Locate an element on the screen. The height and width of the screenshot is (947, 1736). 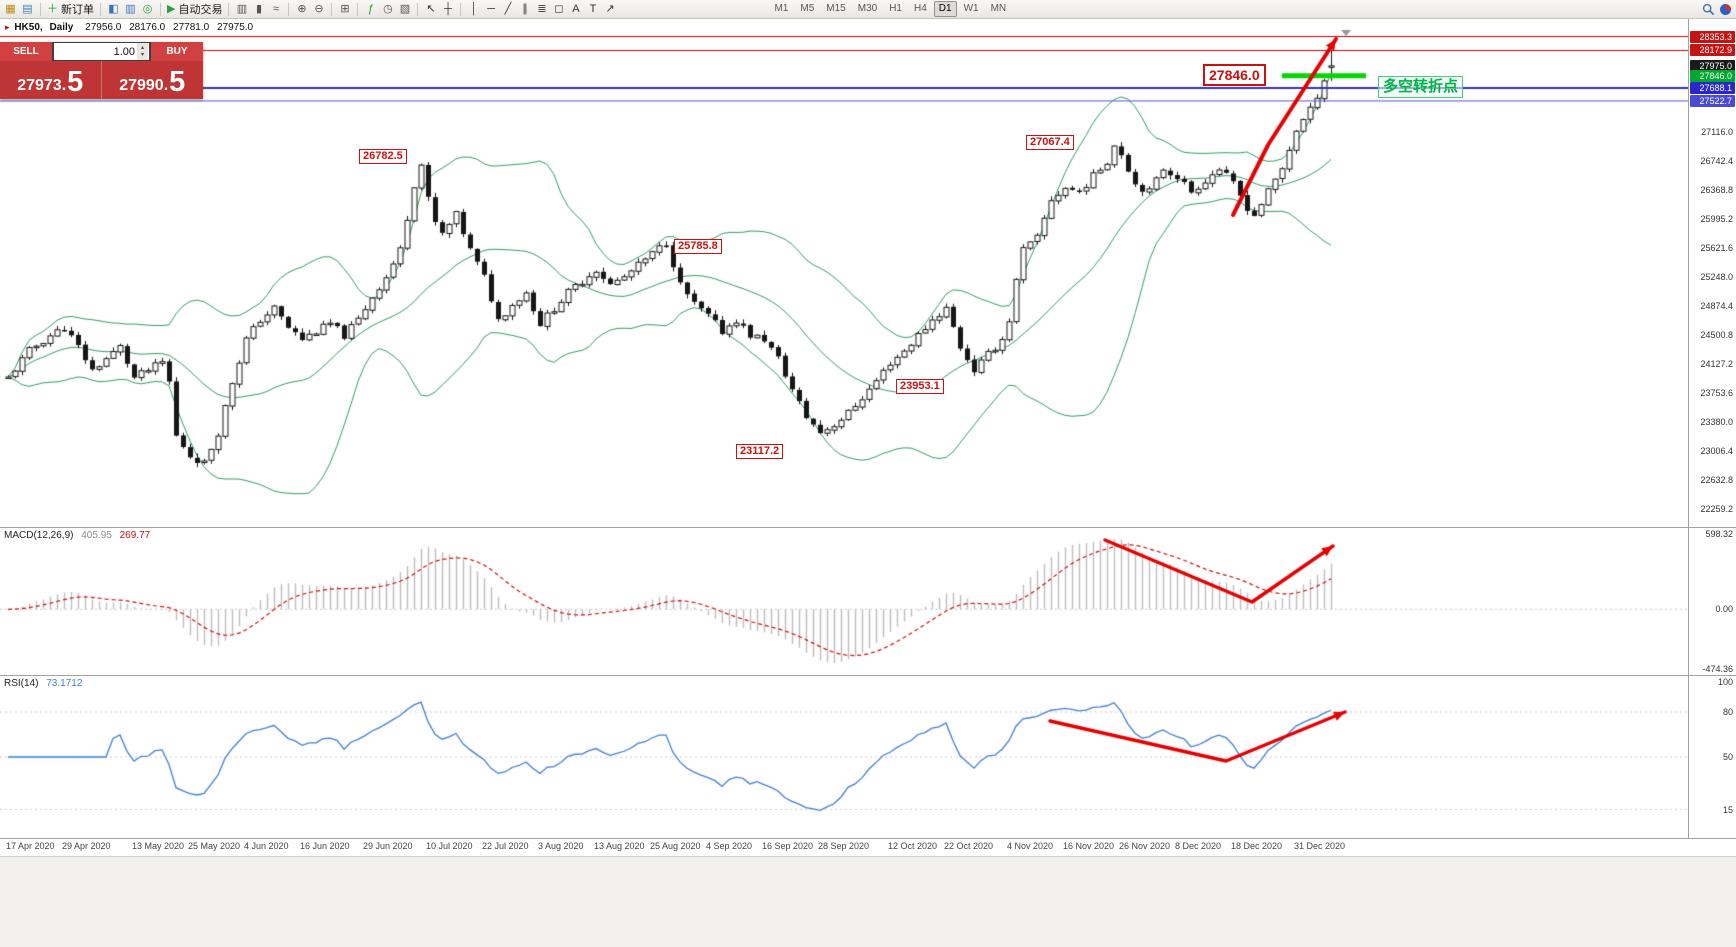
timeframe-button-d1: D1 is located at coordinates (945, 9).